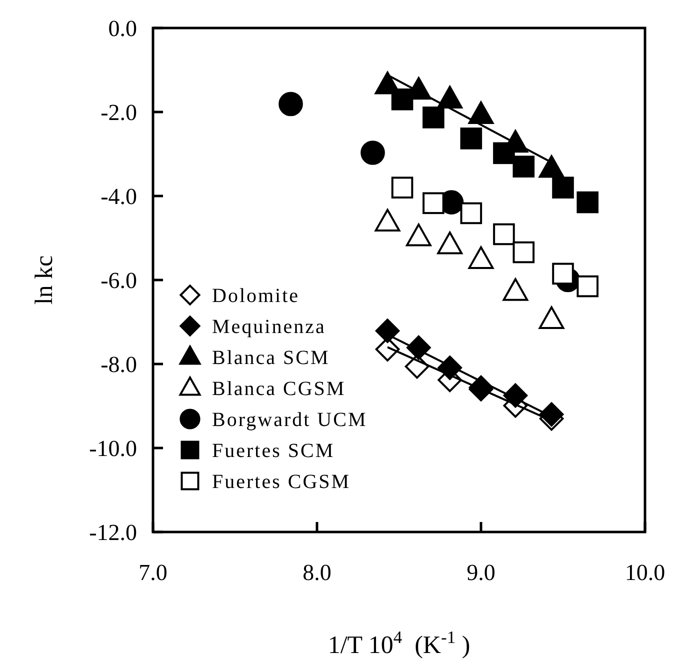  I want to click on y-tick-label: -2.0, so click(118, 113).